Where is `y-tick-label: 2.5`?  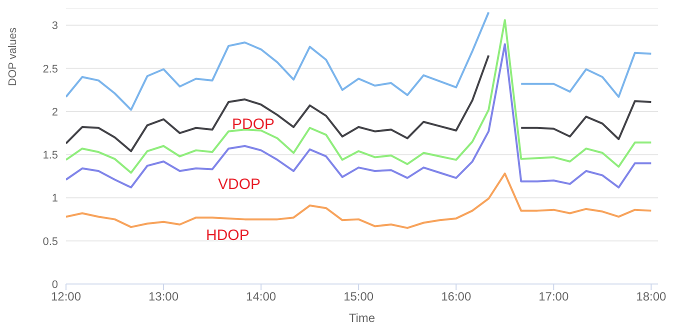
y-tick-label: 2.5 is located at coordinates (50, 69).